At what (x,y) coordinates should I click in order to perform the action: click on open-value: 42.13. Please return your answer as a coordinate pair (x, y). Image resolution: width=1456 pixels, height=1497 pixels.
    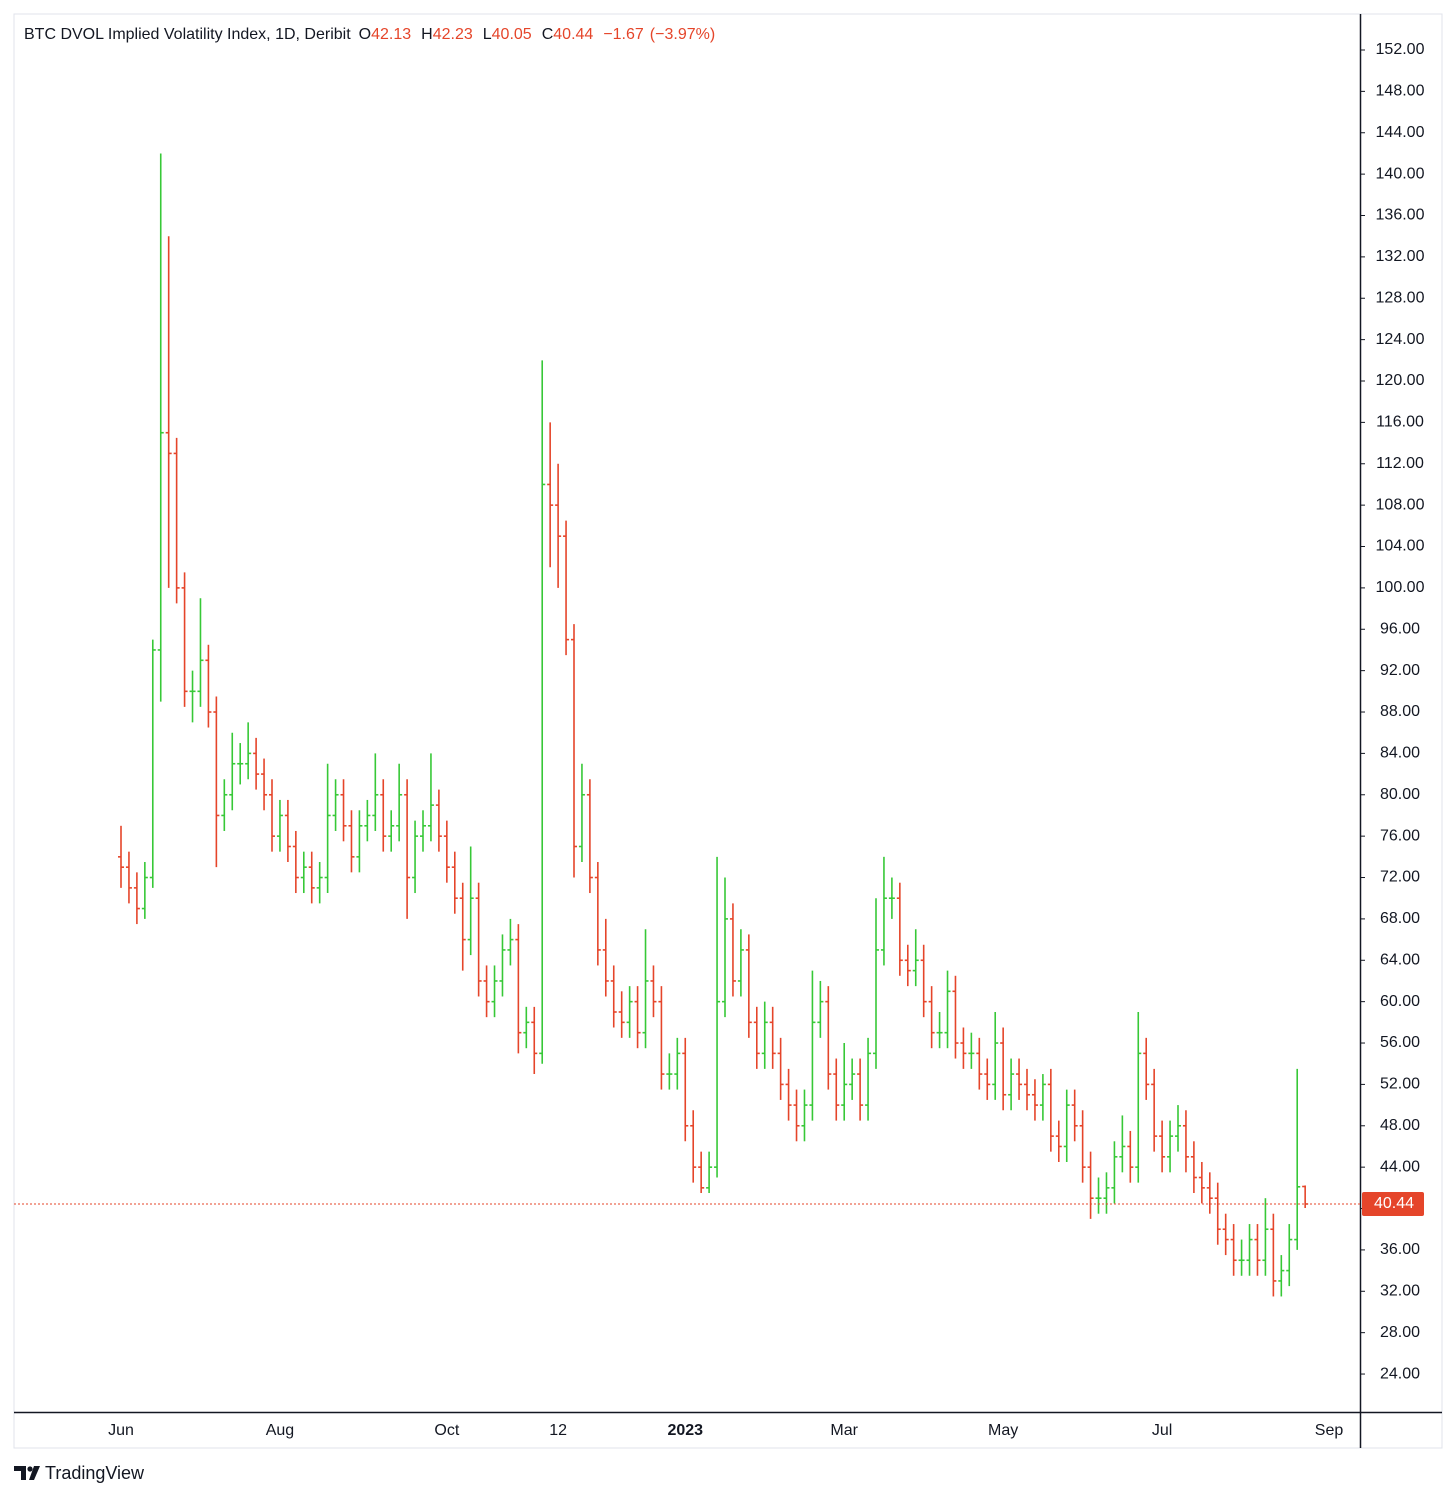
    Looking at the image, I should click on (391, 34).